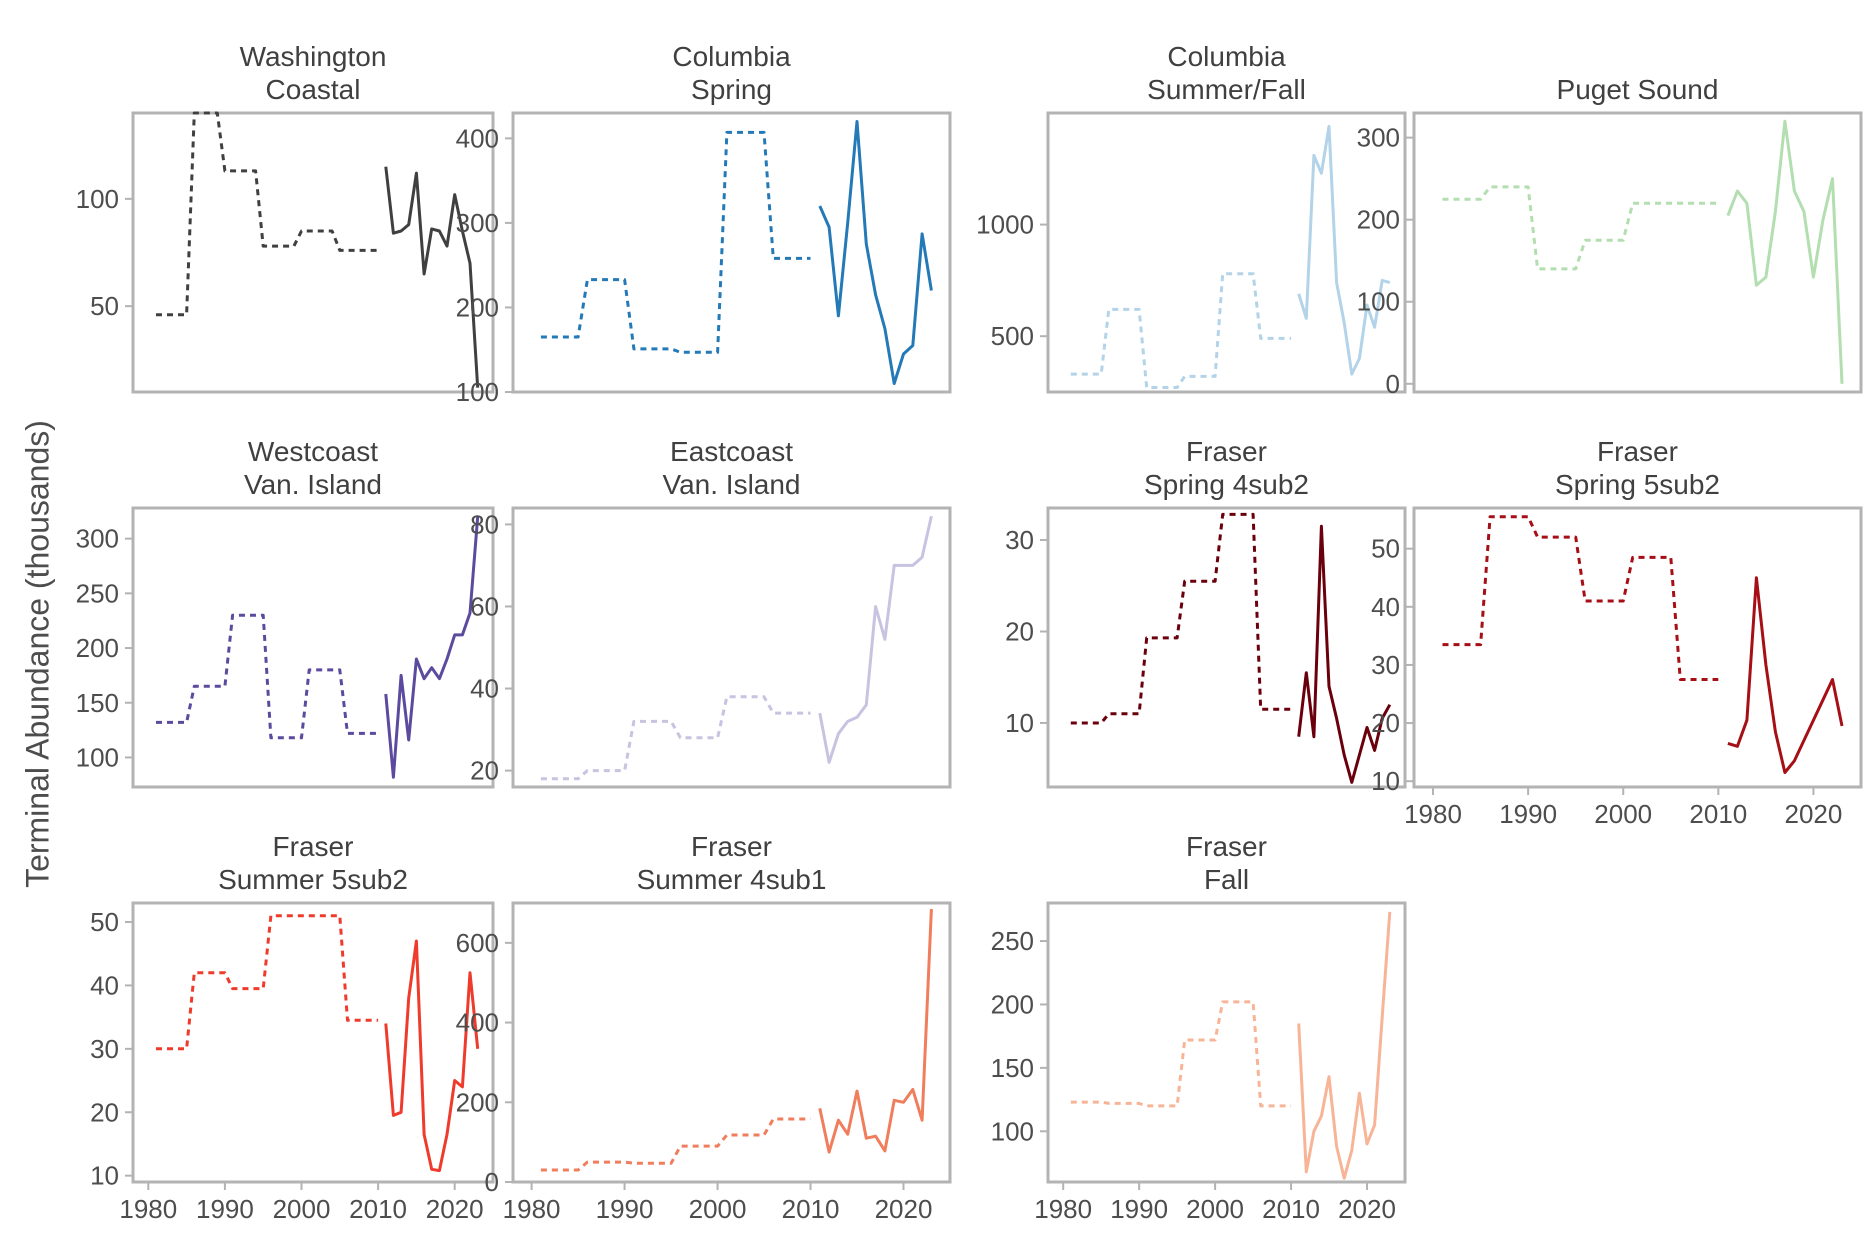  Describe the element at coordinates (313, 451) in the screenshot. I see `panel-title-line: Westcoast` at that location.